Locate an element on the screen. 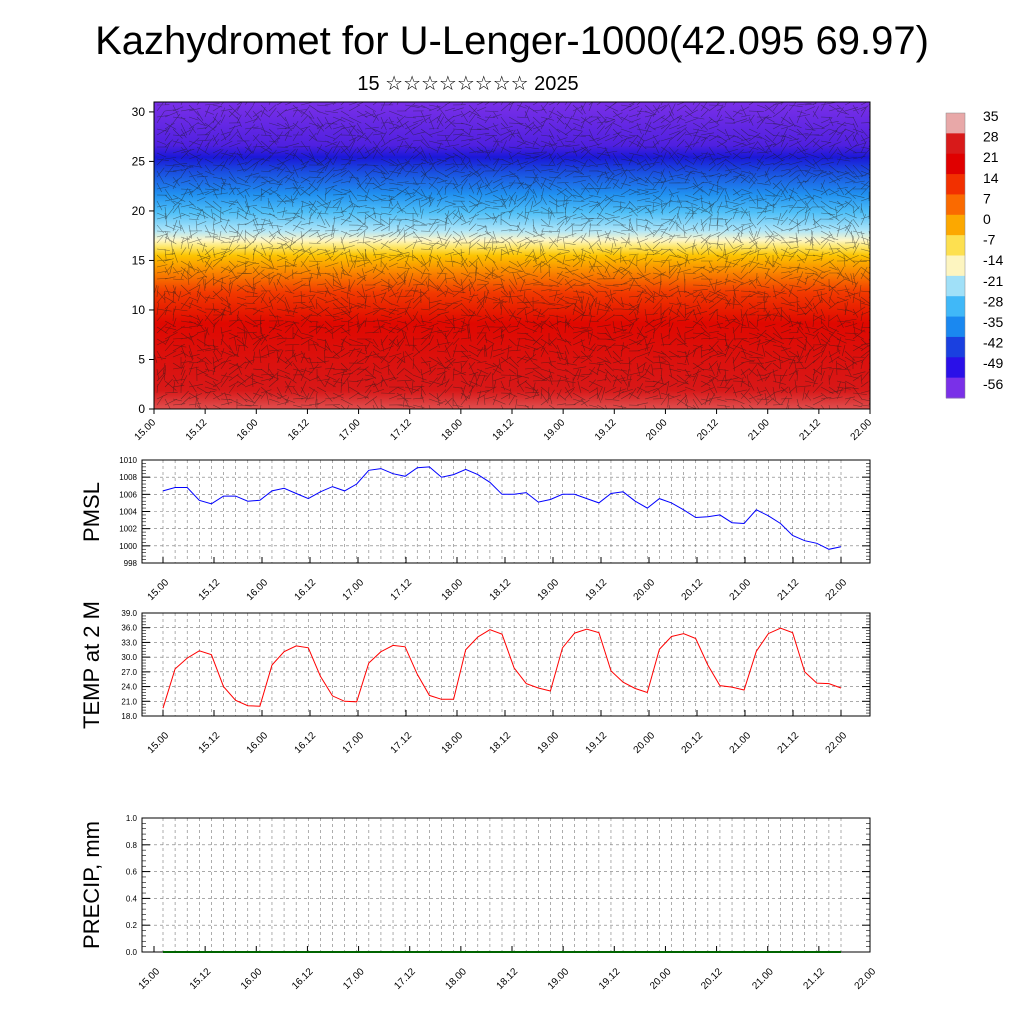 The width and height of the screenshot is (1024, 1024). heatmap-x-tick-label: 22.00 is located at coordinates (862, 430).